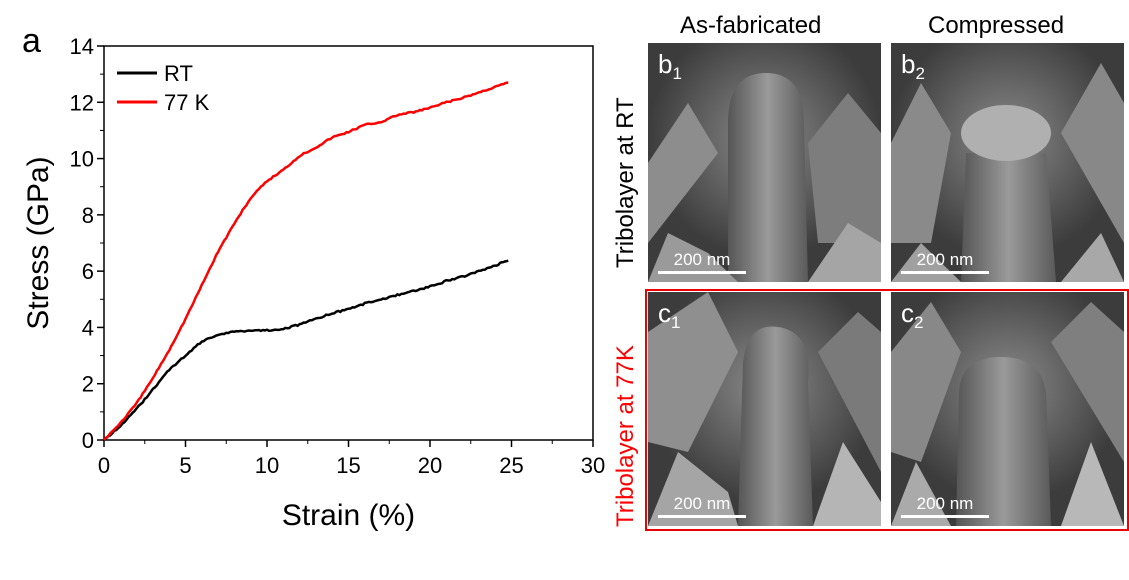  I want to click on x-tick-label: 15, so click(348, 465).